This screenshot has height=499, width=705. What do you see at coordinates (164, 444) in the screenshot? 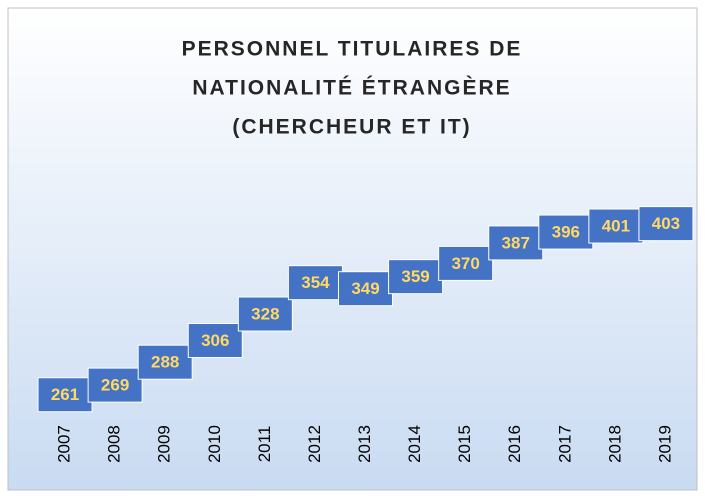
I see `x-tick-label: 2009` at bounding box center [164, 444].